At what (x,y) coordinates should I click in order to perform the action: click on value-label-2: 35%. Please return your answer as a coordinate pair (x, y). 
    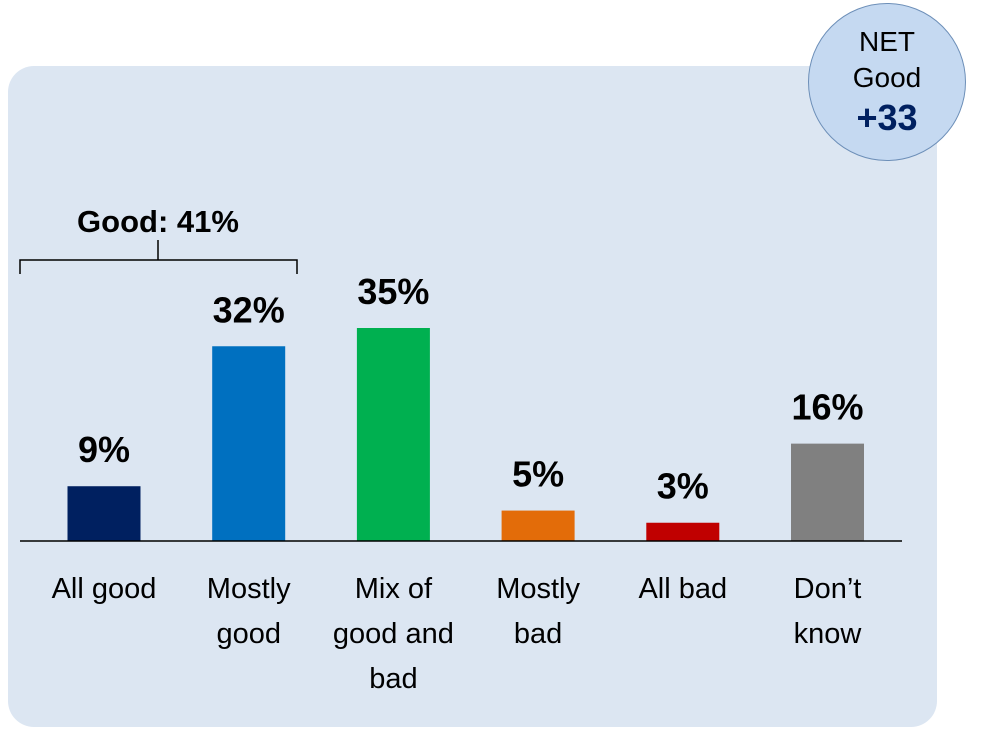
    Looking at the image, I should click on (393, 291).